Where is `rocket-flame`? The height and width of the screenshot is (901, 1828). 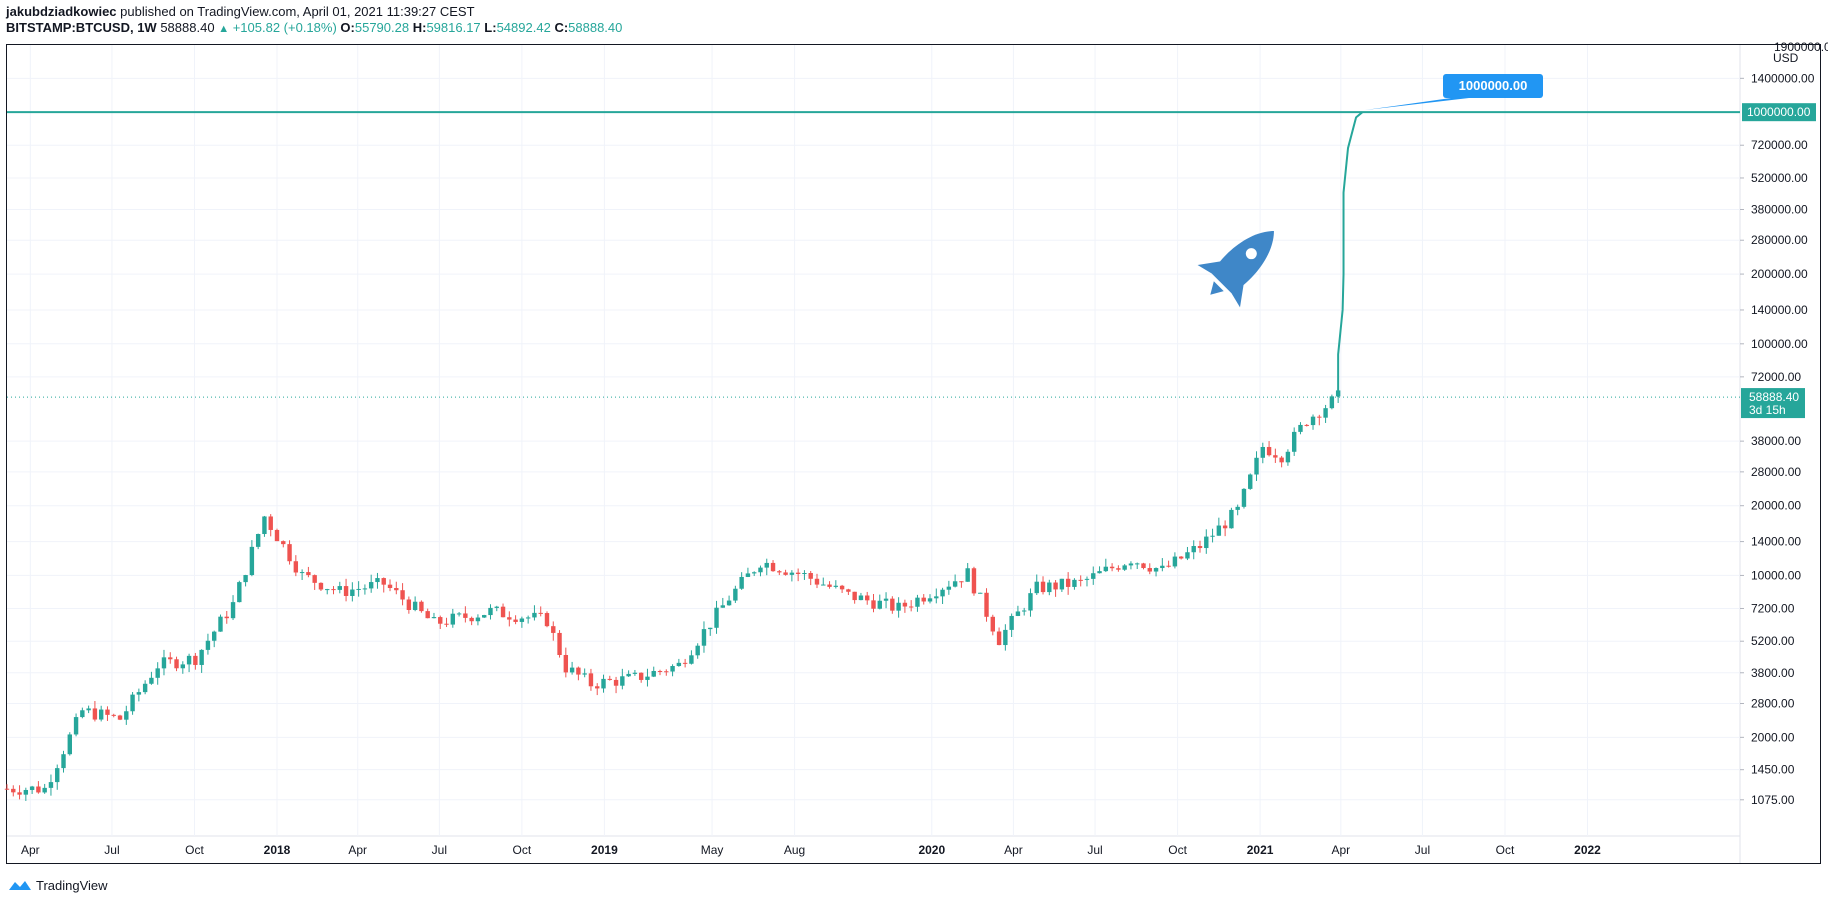 rocket-flame is located at coordinates (1217, 288).